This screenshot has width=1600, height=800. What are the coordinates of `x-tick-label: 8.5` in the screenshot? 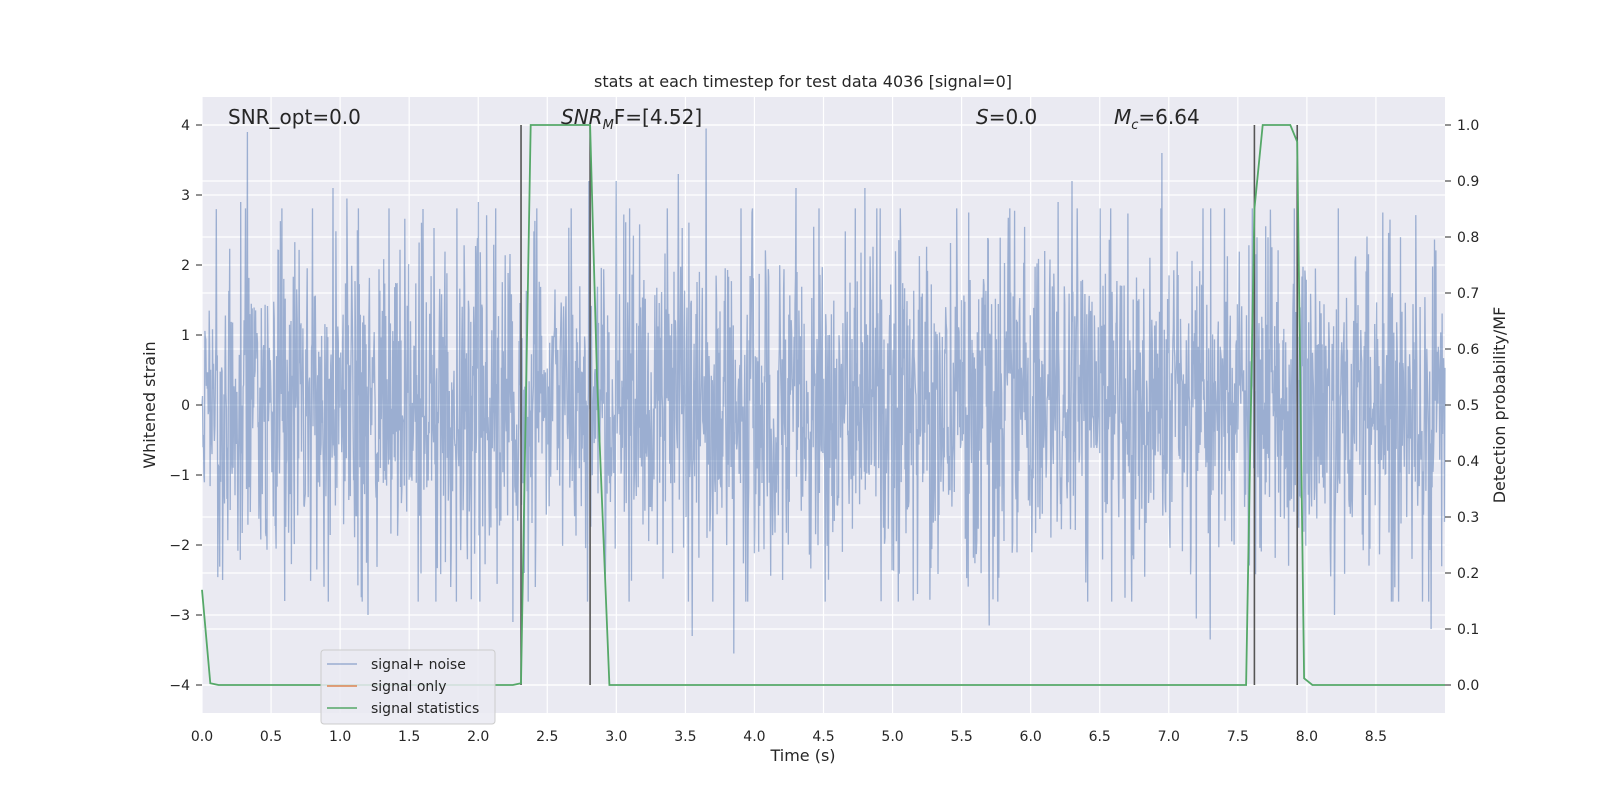 It's located at (1376, 737).